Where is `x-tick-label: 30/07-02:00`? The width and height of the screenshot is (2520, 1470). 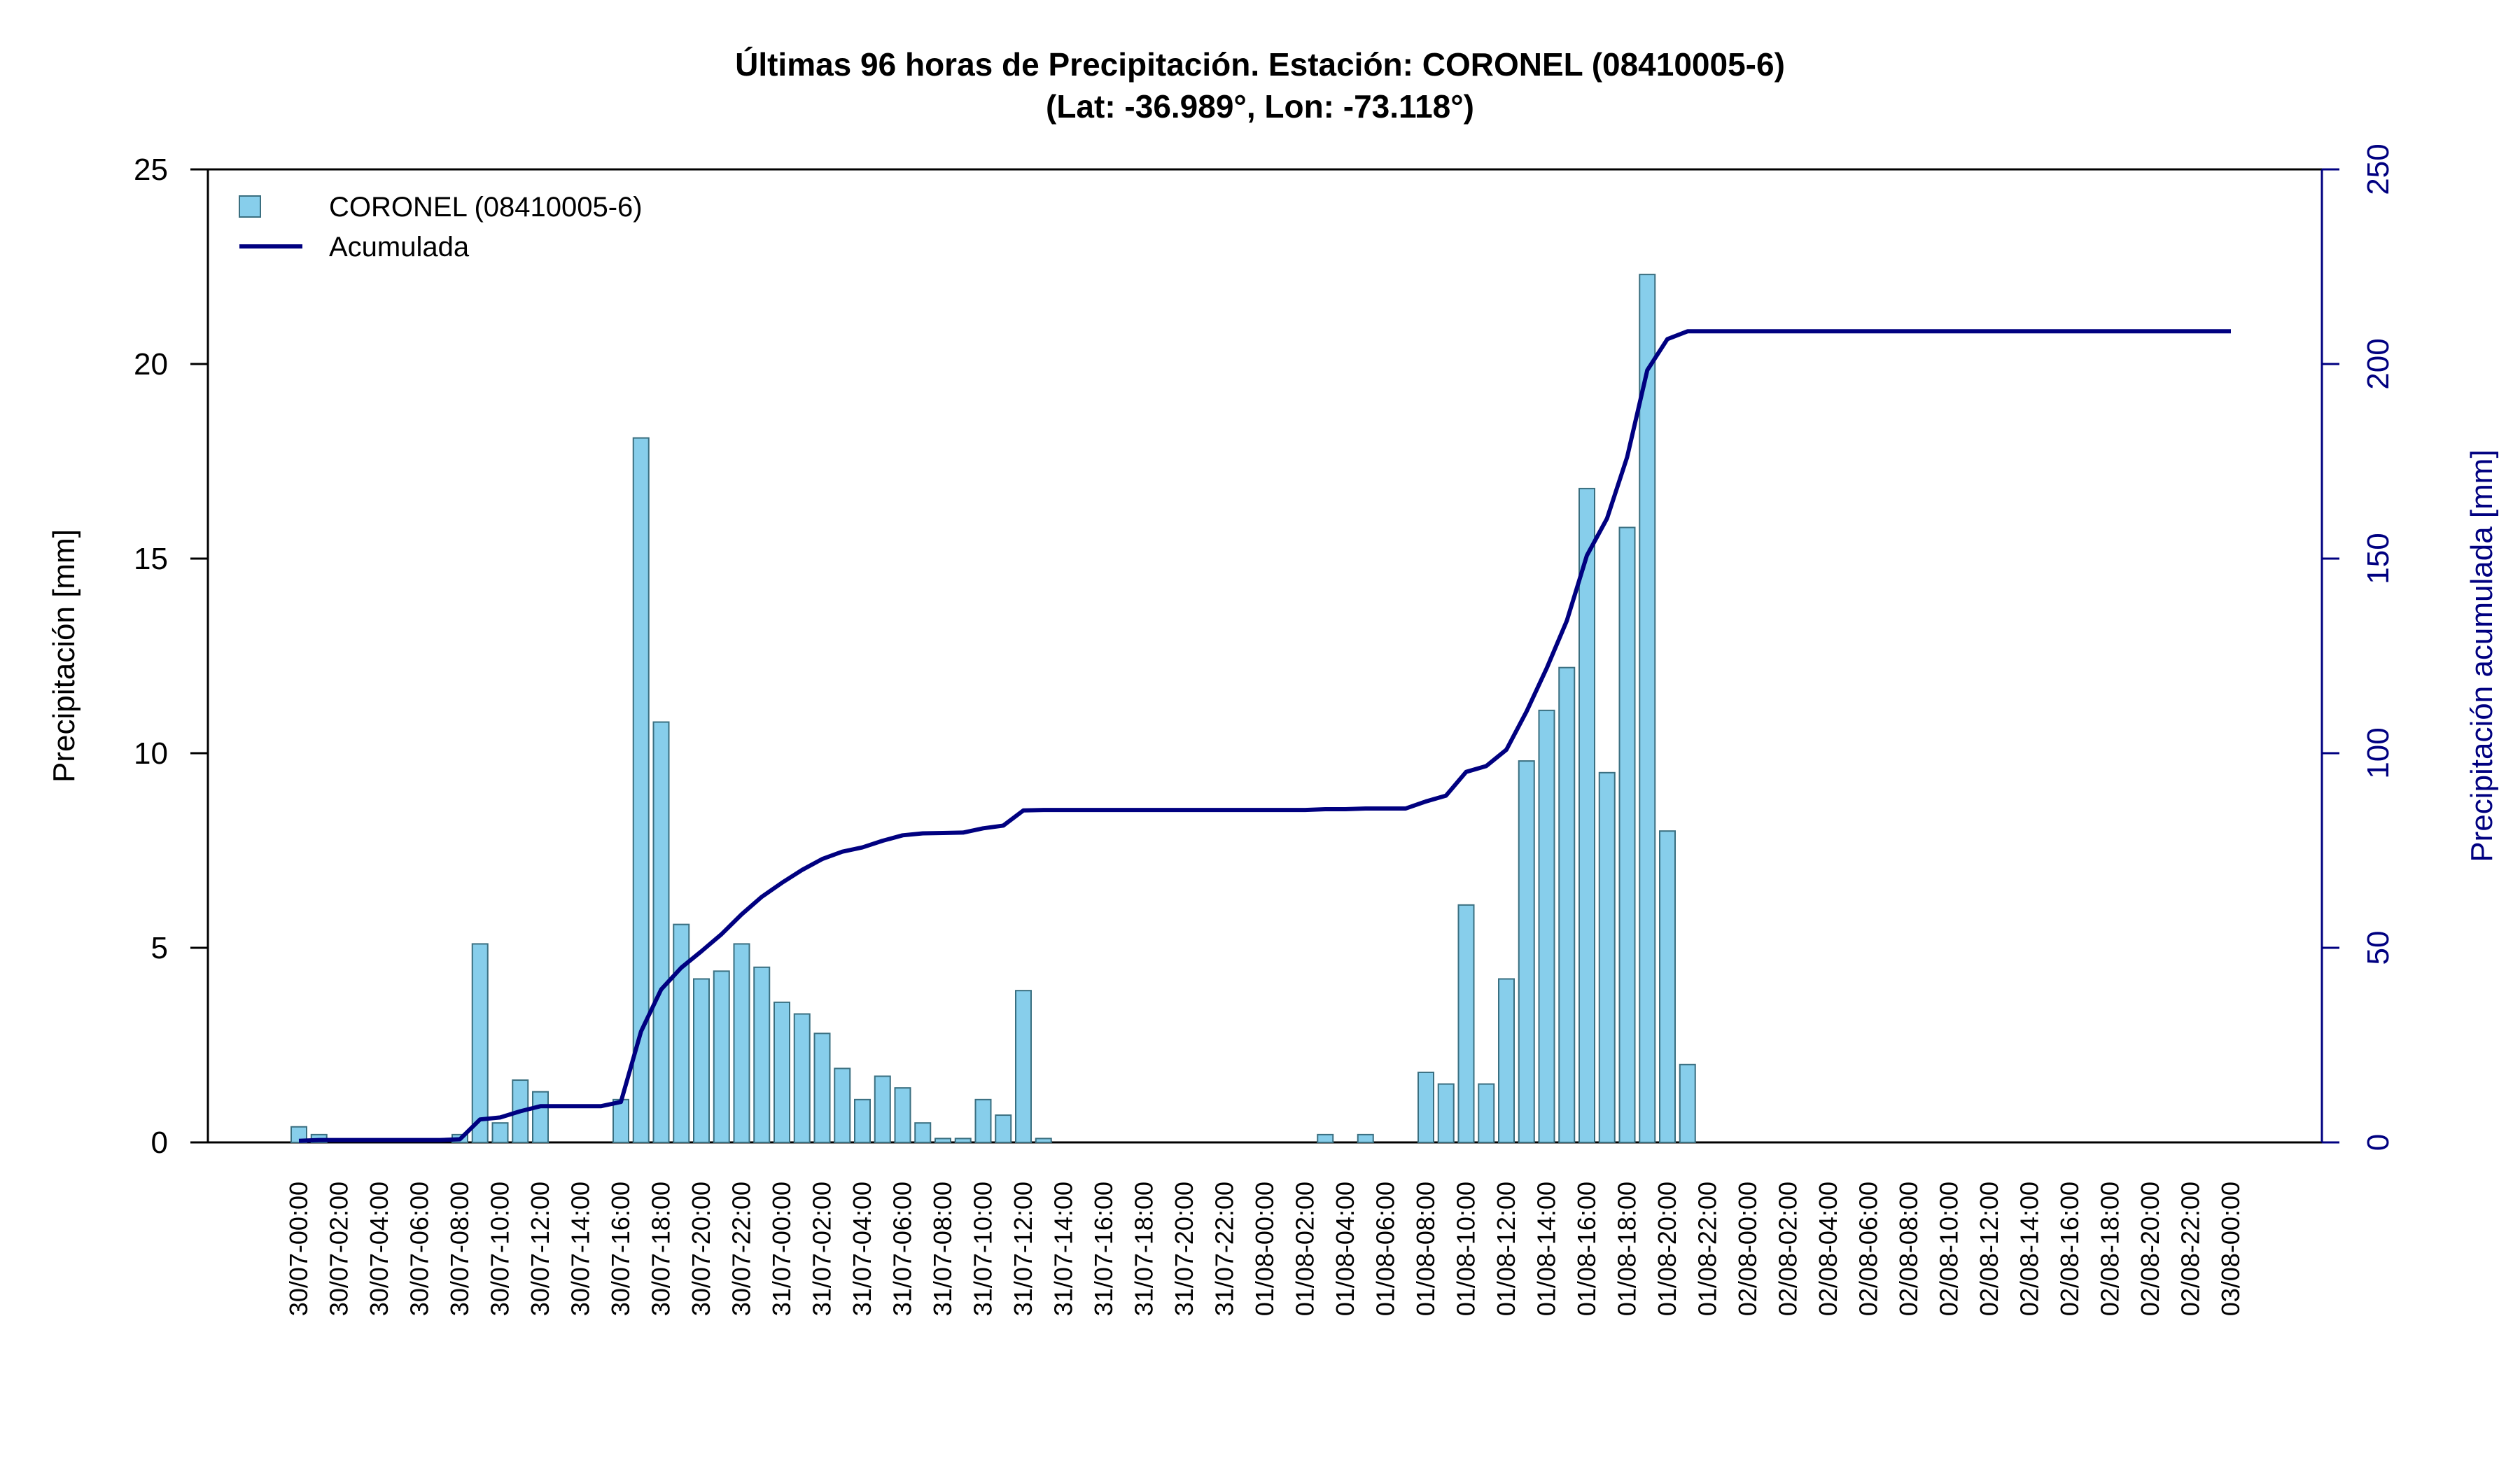 x-tick-label: 30/07-02:00 is located at coordinates (339, 1249).